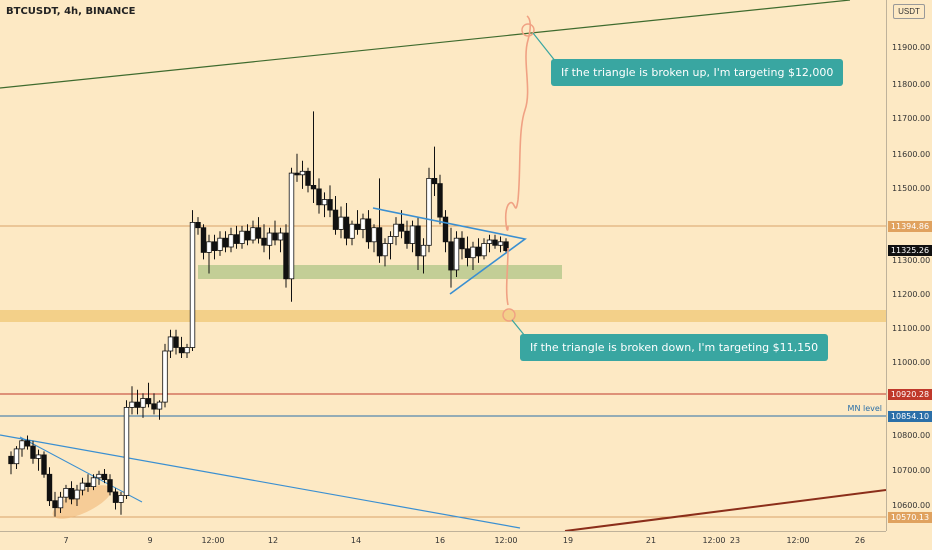 The height and width of the screenshot is (551, 932). Describe the element at coordinates (911, 435) in the screenshot. I see `price-tick: 10800.00` at that location.